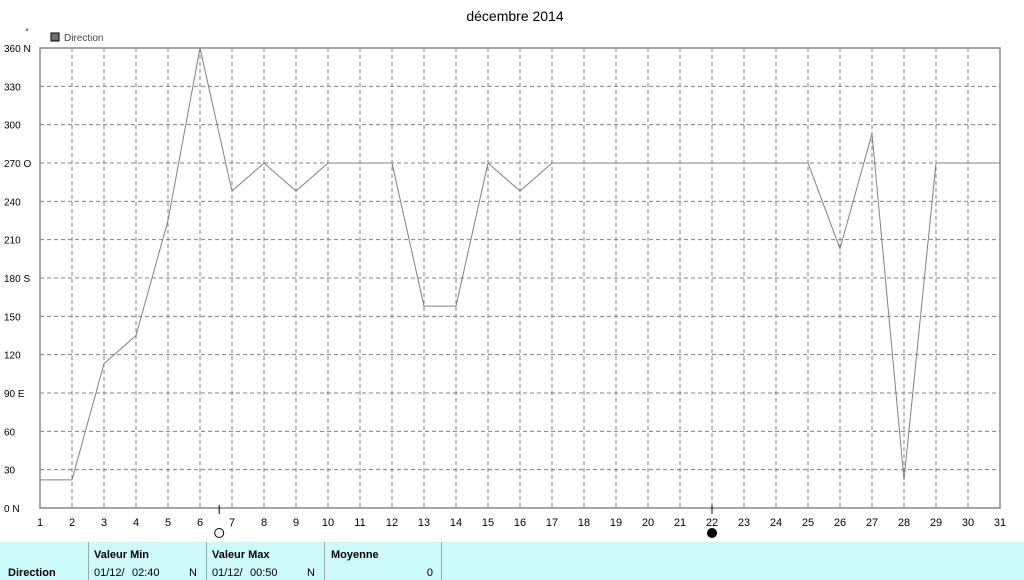 The width and height of the screenshot is (1024, 580). I want to click on y-tick-label: 120, so click(12, 356).